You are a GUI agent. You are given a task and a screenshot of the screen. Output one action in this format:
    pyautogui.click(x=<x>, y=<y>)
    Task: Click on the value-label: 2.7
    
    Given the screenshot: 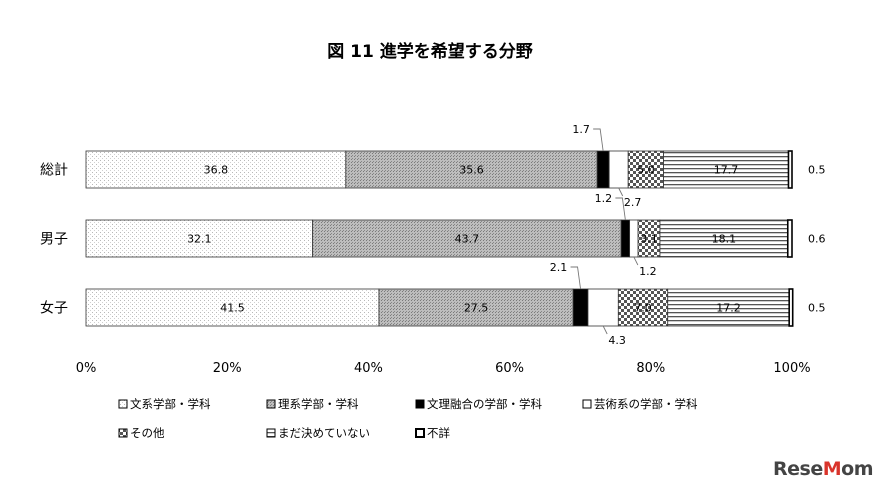 What is the action you would take?
    pyautogui.click(x=633, y=202)
    